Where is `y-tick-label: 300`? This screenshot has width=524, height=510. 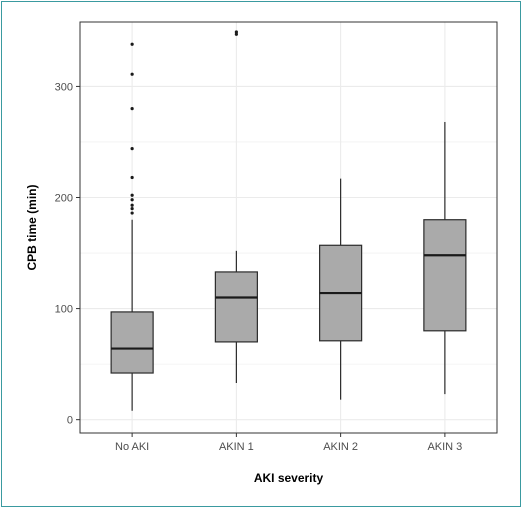 y-tick-label: 300 is located at coordinates (64, 87).